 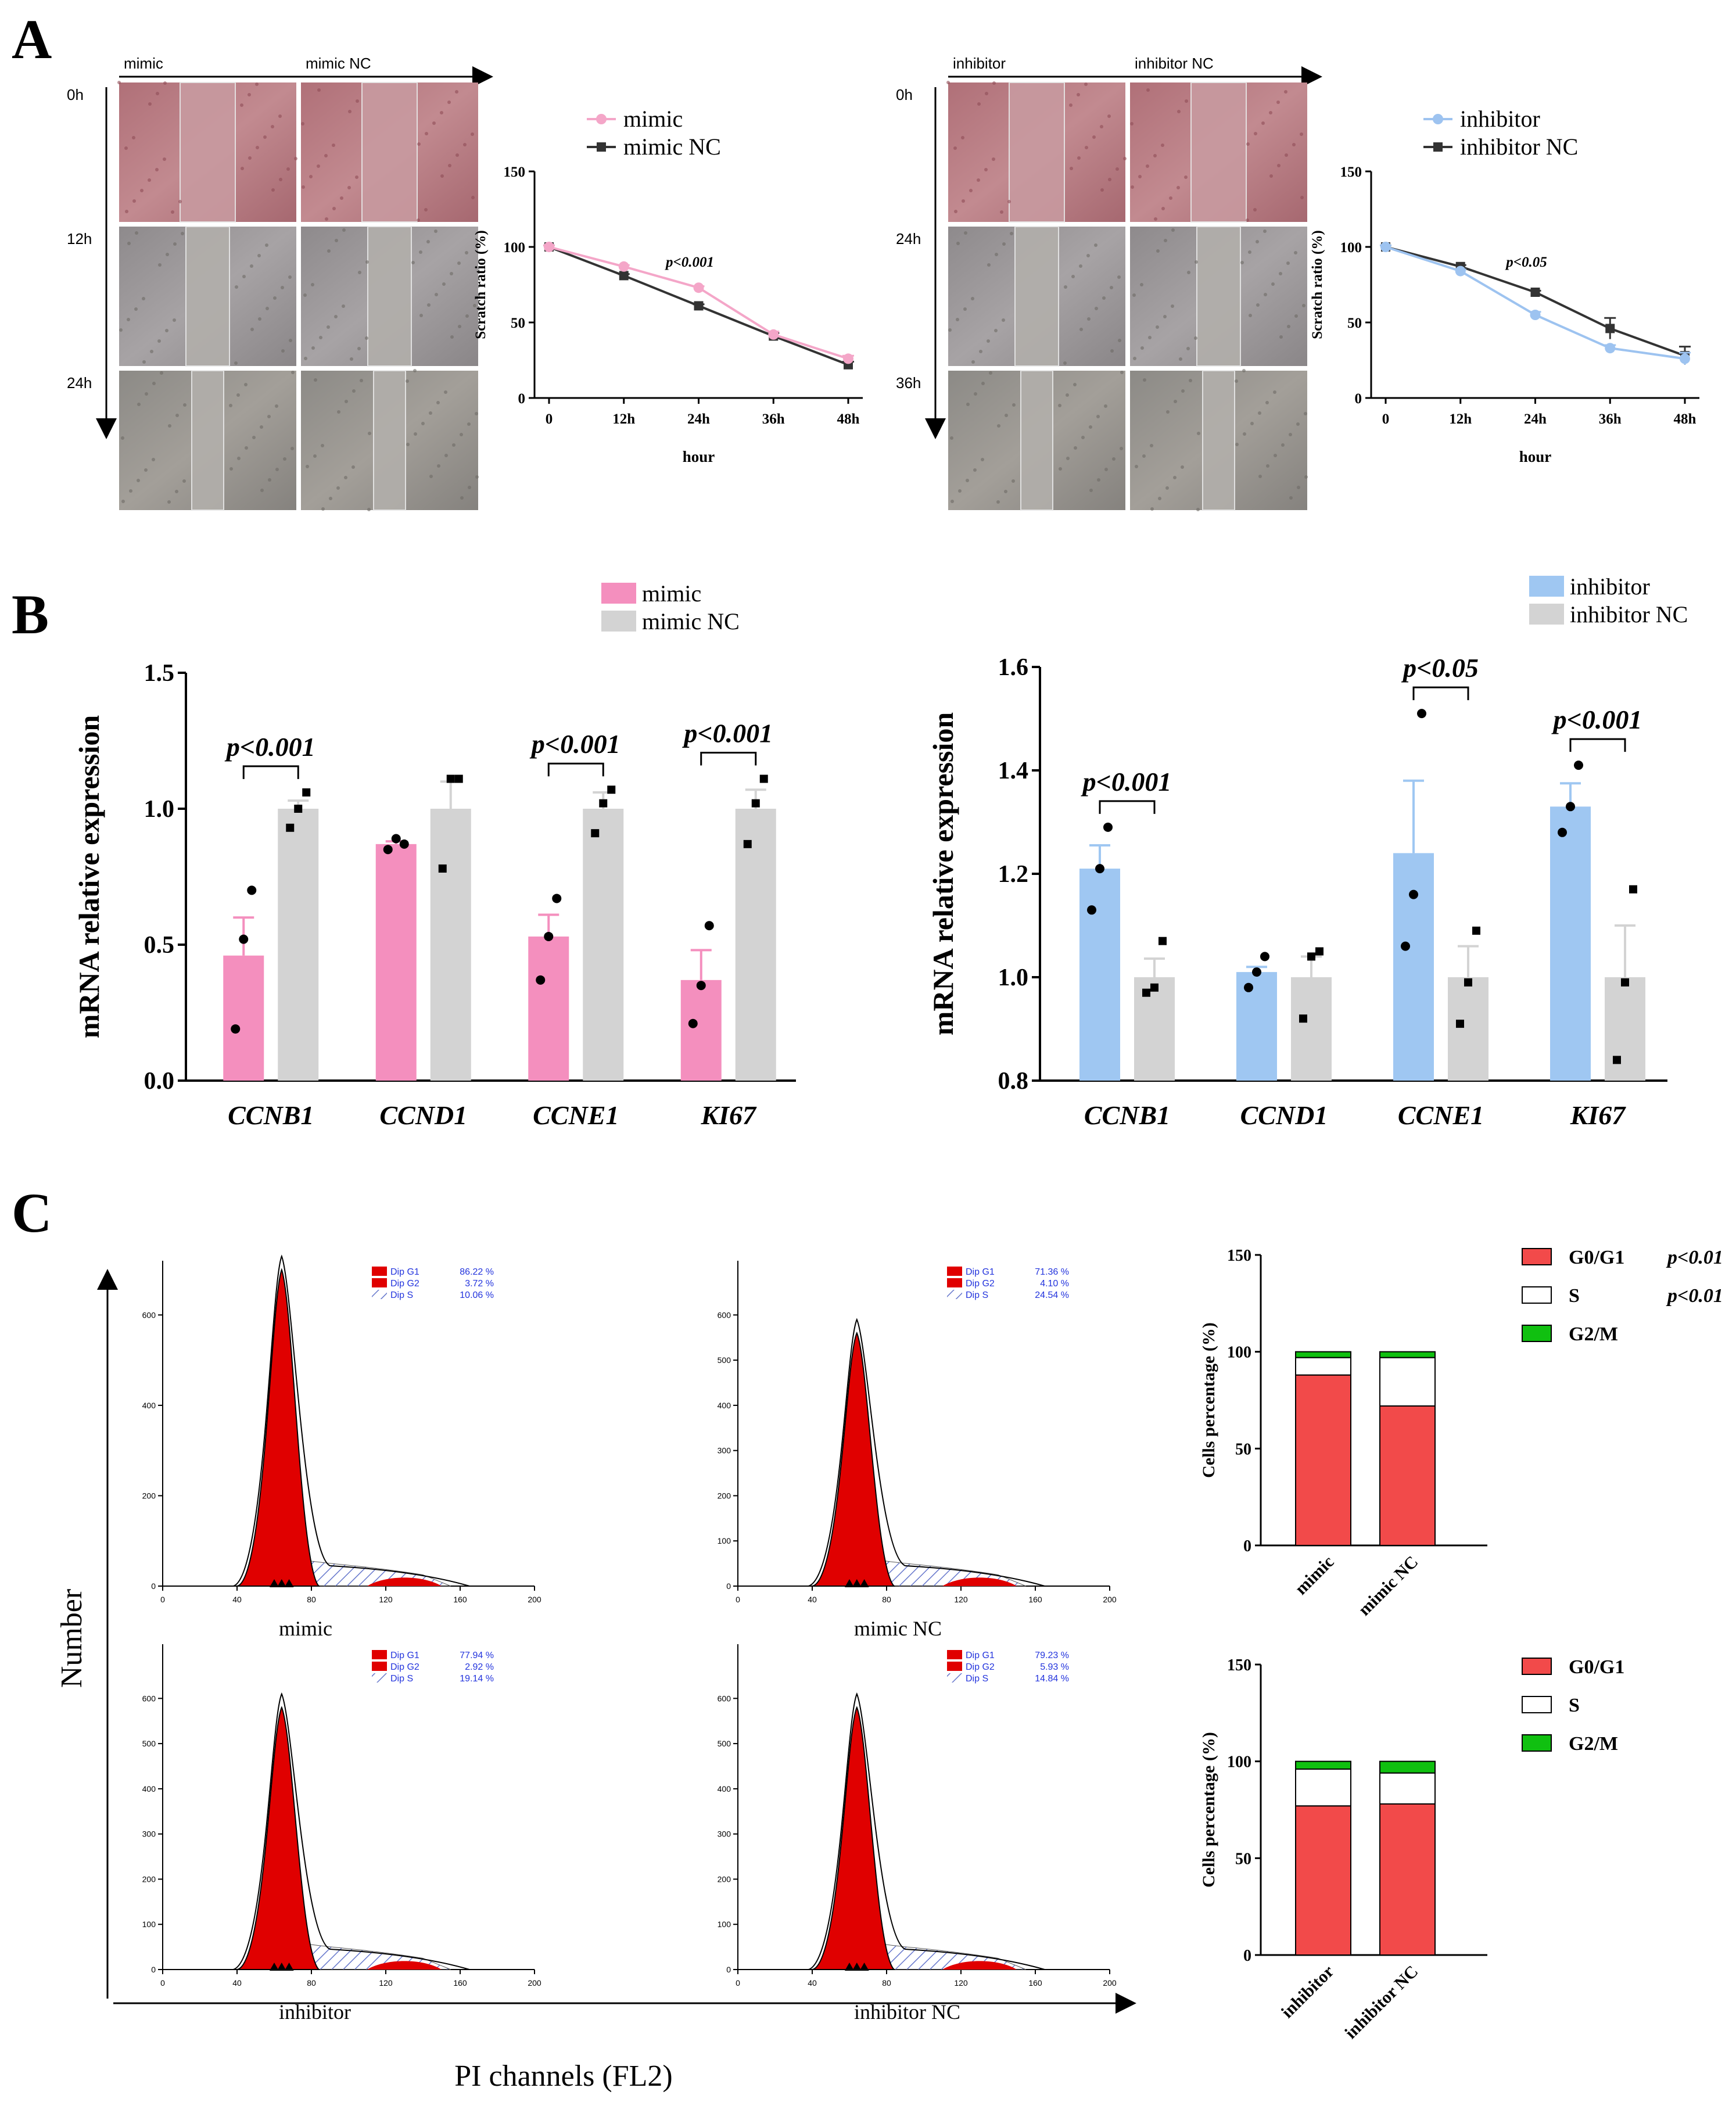 What do you see at coordinates (534, 1983) in the screenshot?
I see `flow-x-tick-label: 200` at bounding box center [534, 1983].